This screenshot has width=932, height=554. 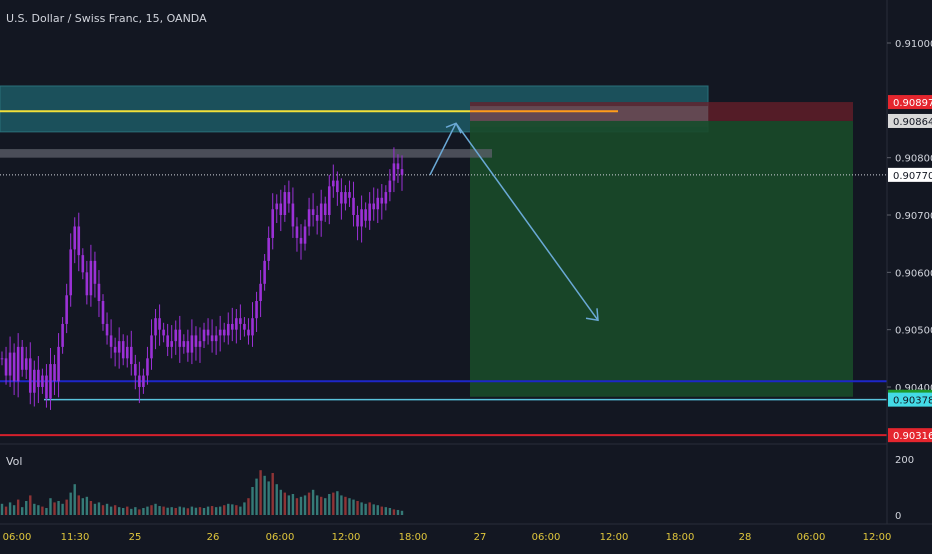 What do you see at coordinates (912, 436) in the screenshot?
I see `price-tag-label: 0.90316` at bounding box center [912, 436].